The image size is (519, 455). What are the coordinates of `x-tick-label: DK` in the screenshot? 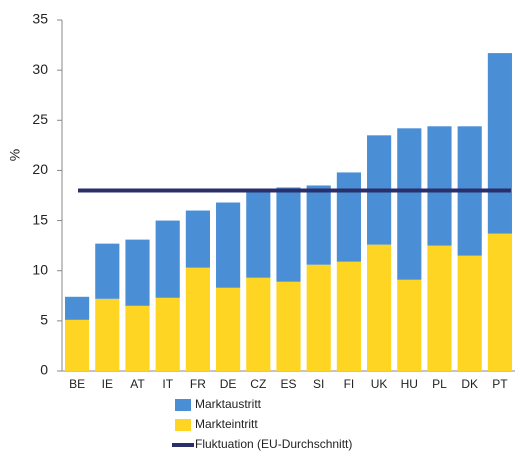 It's located at (469, 384).